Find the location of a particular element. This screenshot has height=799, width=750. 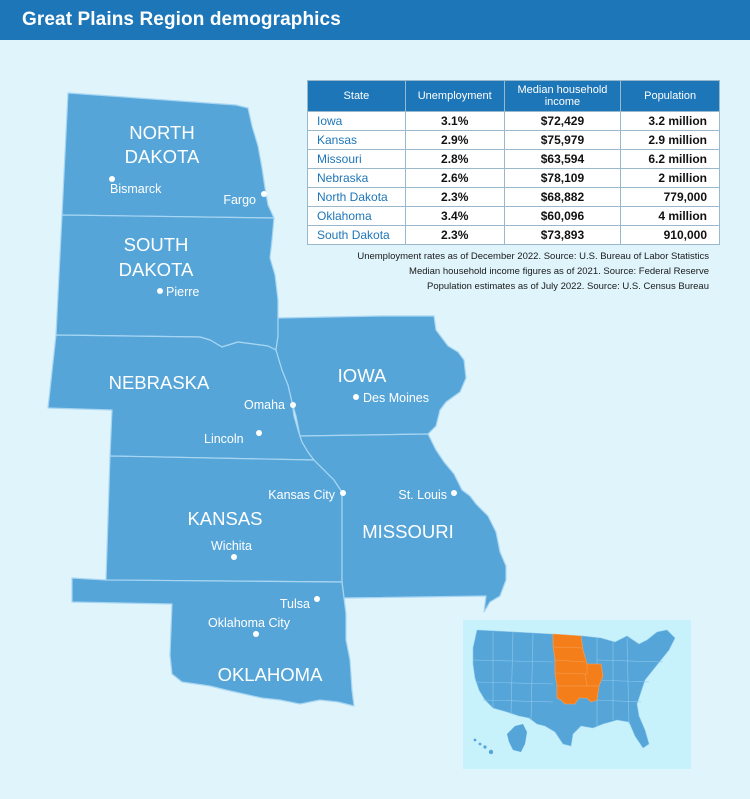

cell-population: 4 million is located at coordinates (670, 216).